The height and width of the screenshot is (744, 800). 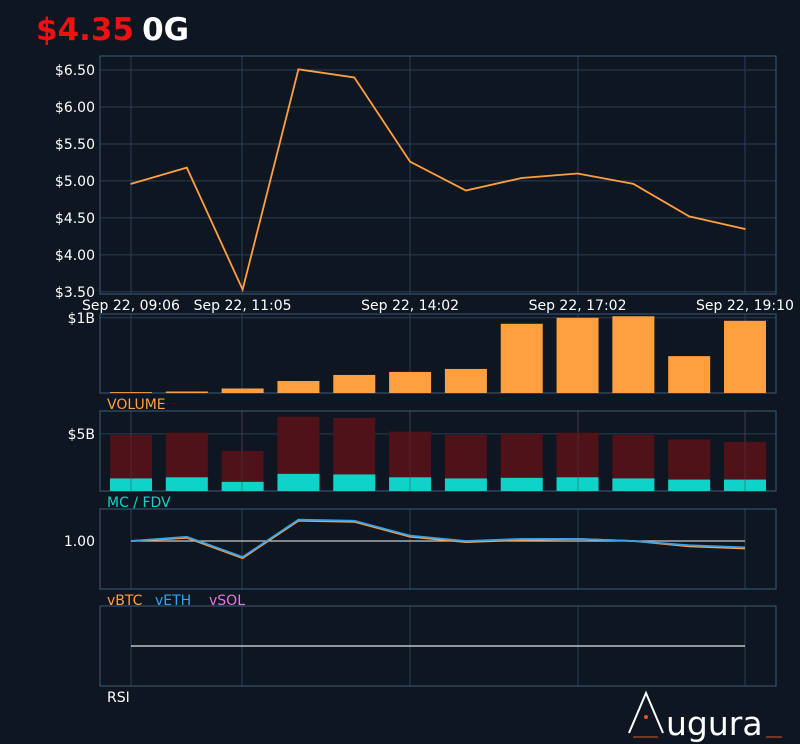 What do you see at coordinates (166, 30) in the screenshot?
I see `token-ticker: 0G` at bounding box center [166, 30].